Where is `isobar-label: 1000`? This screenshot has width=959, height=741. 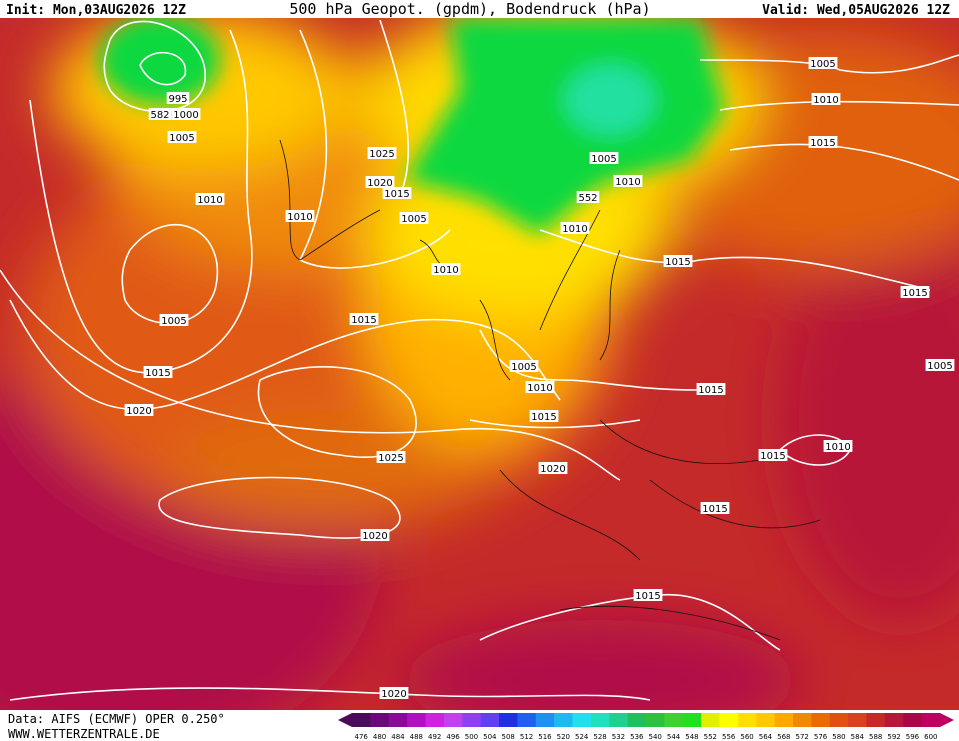
isobar-label: 1000 is located at coordinates (185, 115).